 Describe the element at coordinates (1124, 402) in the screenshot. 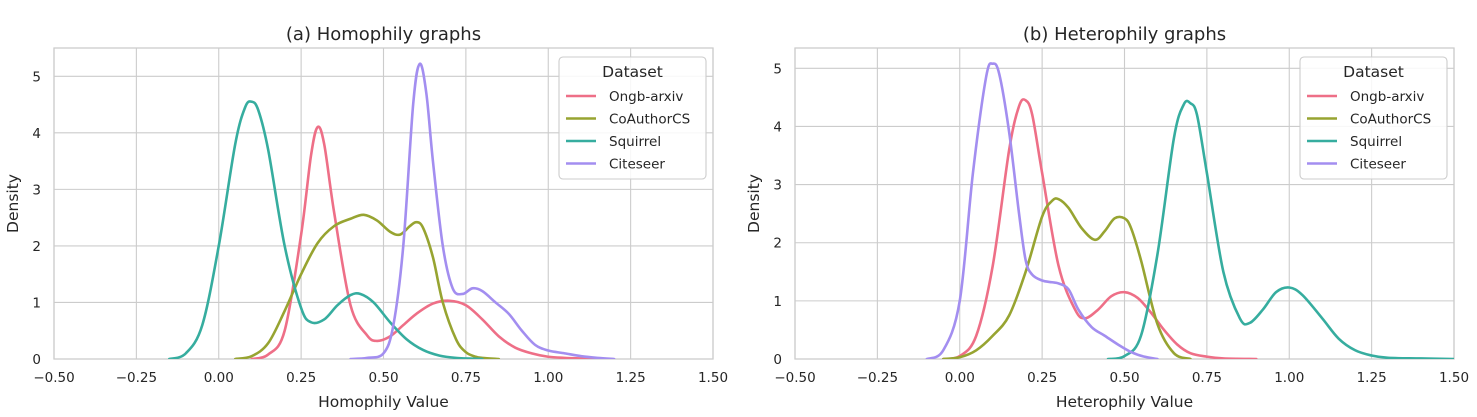

I see `x-axis-label: Heterophily Value` at that location.